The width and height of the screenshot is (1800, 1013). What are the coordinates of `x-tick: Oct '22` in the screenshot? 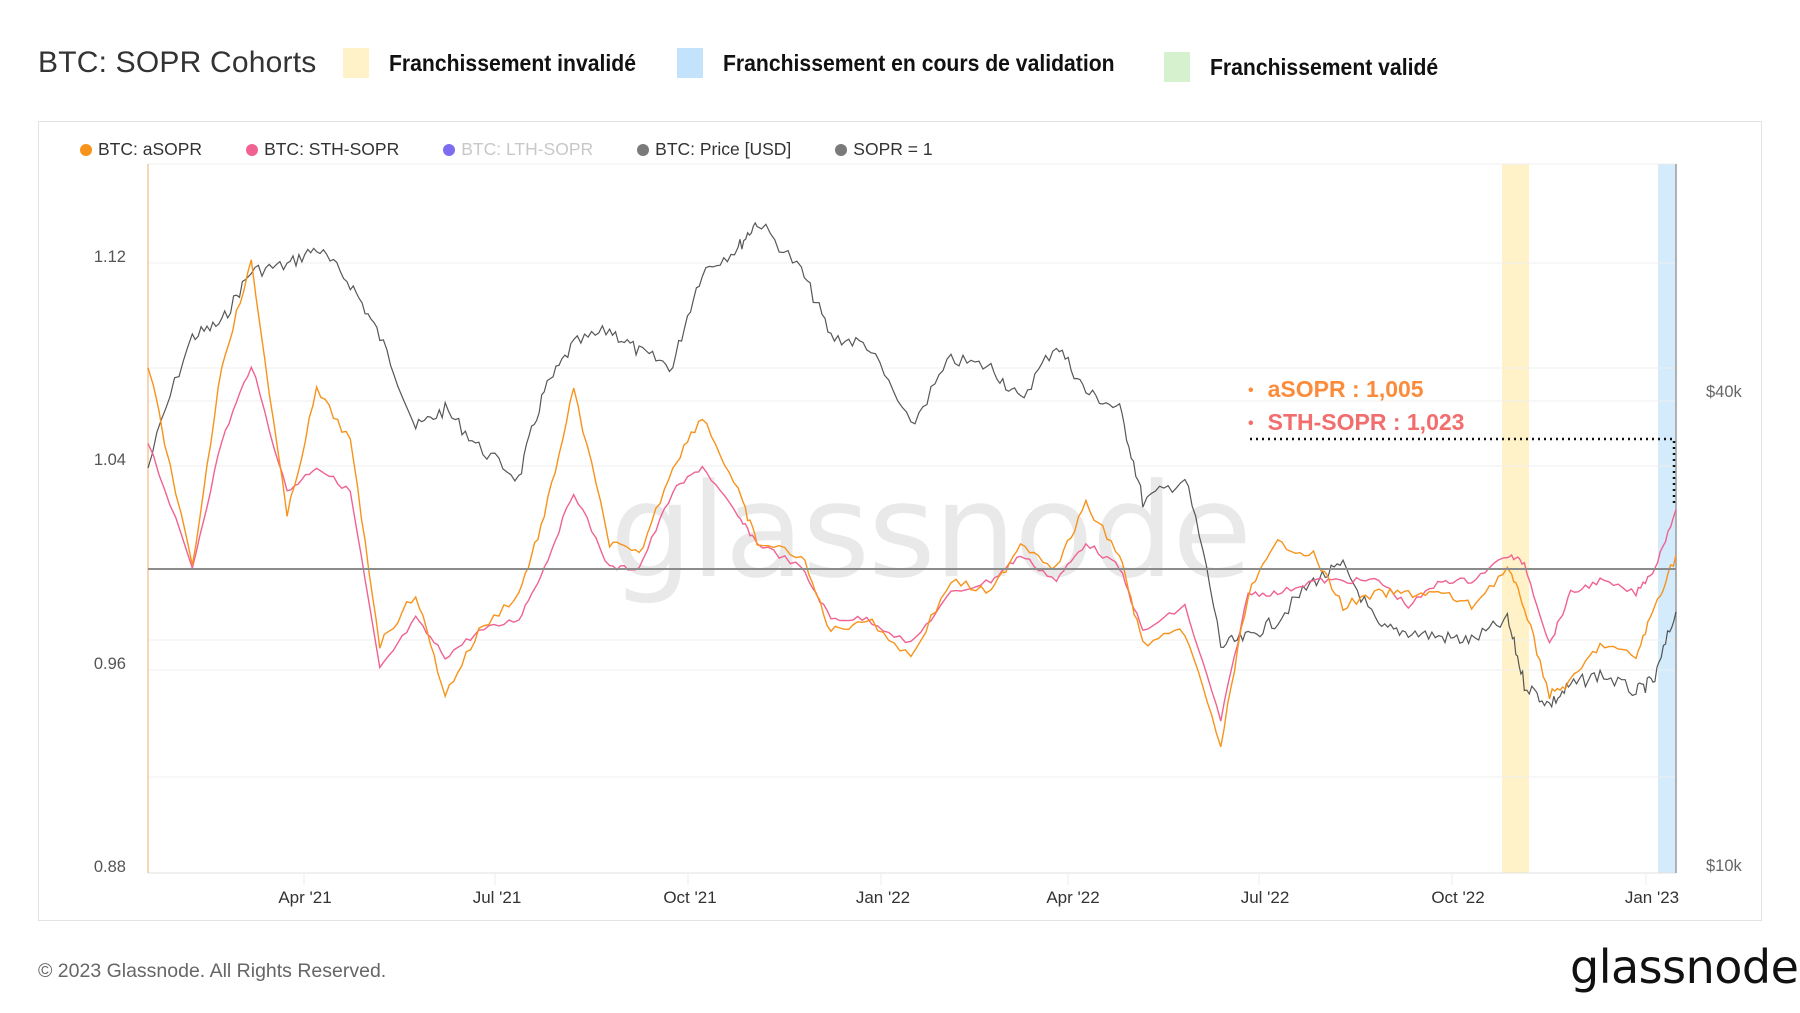 It's located at (1458, 897).